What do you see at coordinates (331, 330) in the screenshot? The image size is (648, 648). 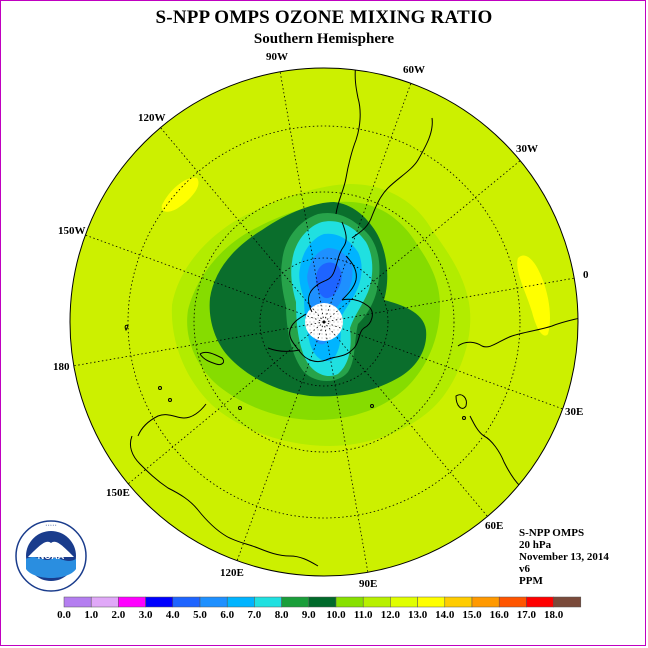 I see `coast-antarctica-east` at bounding box center [331, 330].